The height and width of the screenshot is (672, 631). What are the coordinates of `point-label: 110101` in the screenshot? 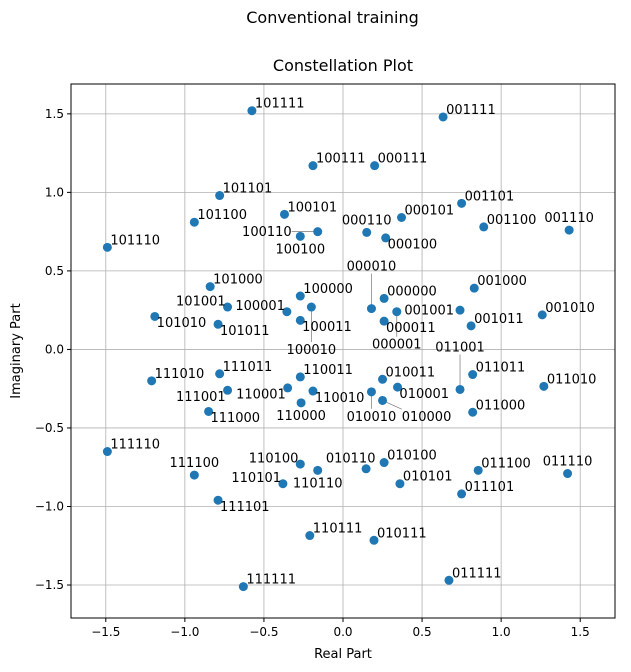 It's located at (256, 478).